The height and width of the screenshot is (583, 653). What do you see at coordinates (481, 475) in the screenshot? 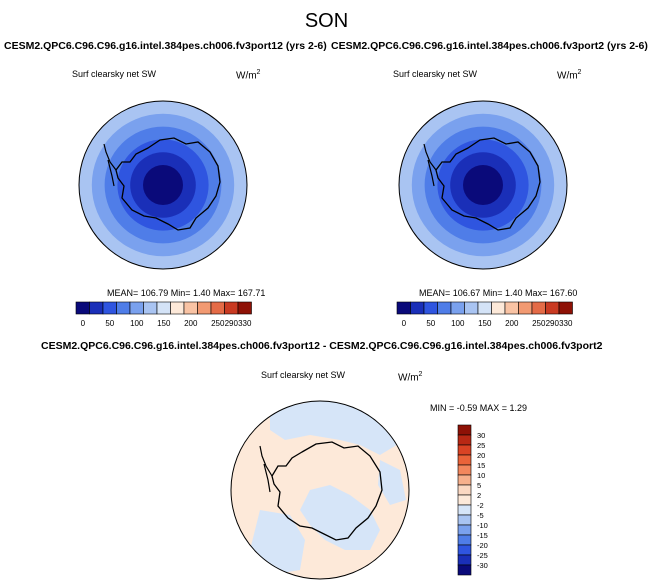
I see `colorbar-tick-label: 10` at bounding box center [481, 475].